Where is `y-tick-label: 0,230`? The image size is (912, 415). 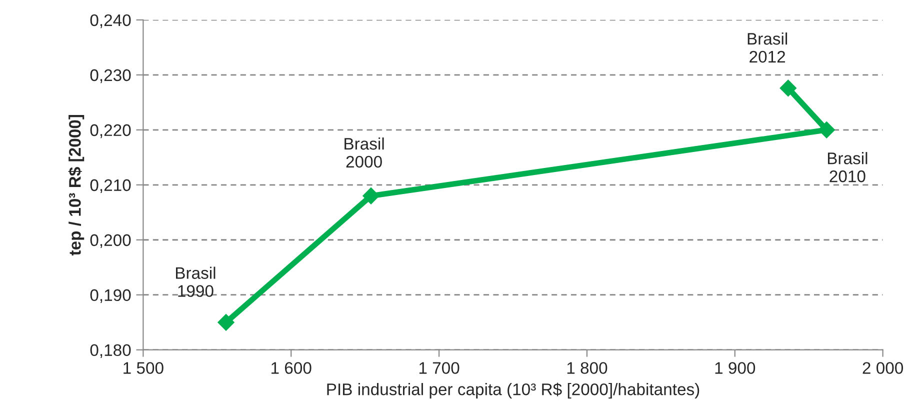 y-tick-label: 0,230 is located at coordinates (110, 76).